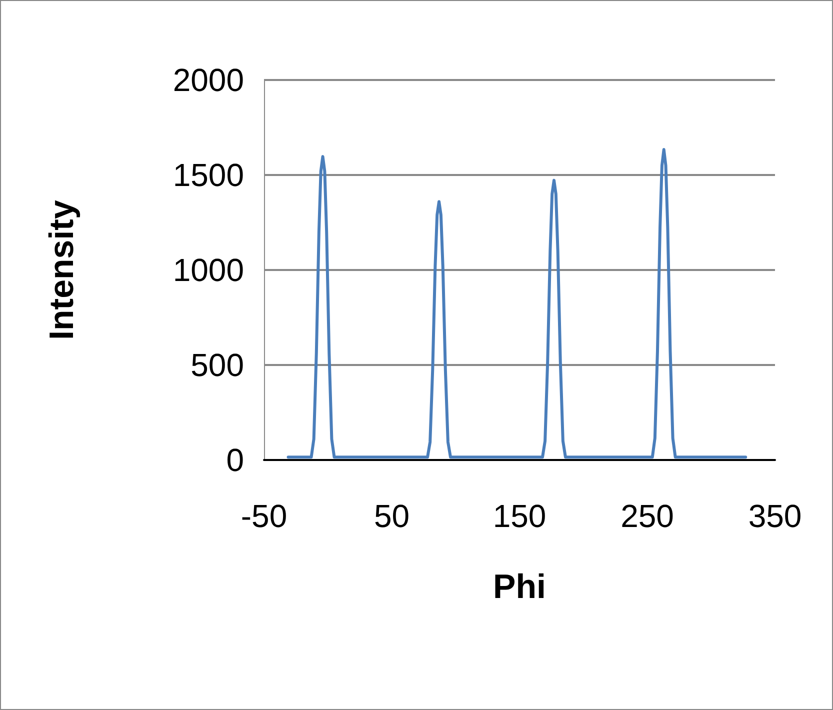 The image size is (833, 710). I want to click on x-tick-label: 50, so click(392, 516).